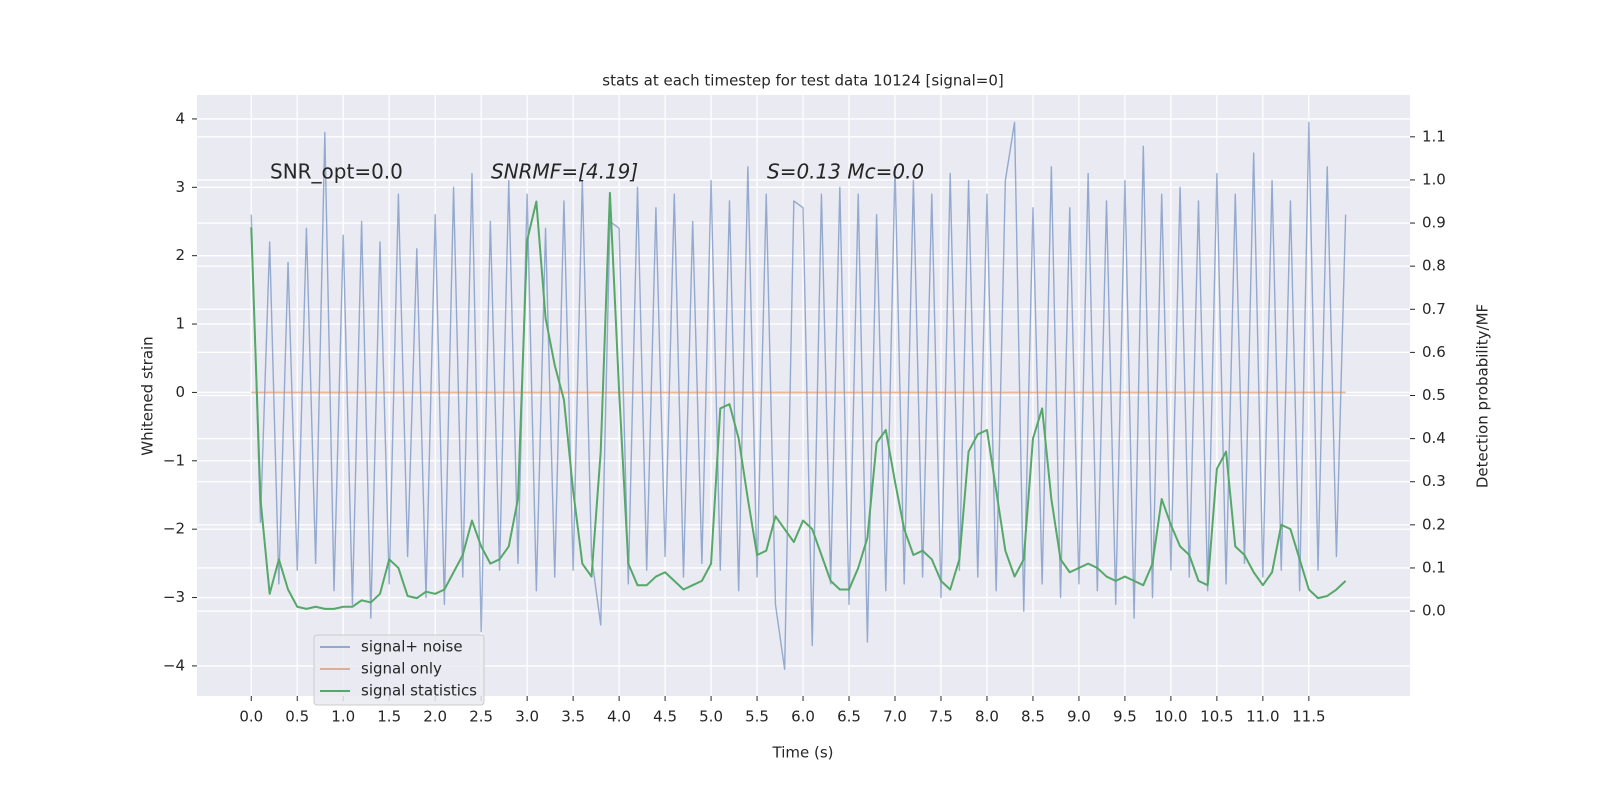 This screenshot has width=1600, height=800. I want to click on legend-label: signal statistics, so click(419, 691).